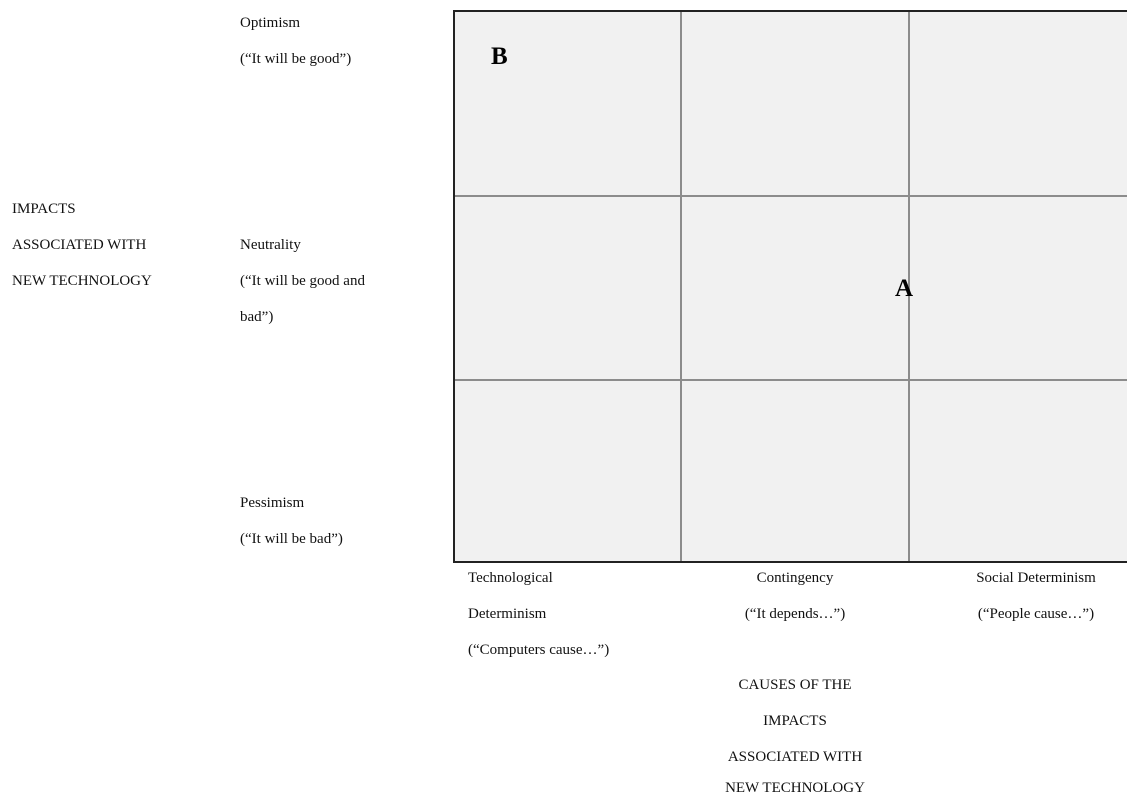 The image size is (1127, 806). I want to click on x-axis-title-line-4: NEW TECHNOLOGY, so click(795, 788).